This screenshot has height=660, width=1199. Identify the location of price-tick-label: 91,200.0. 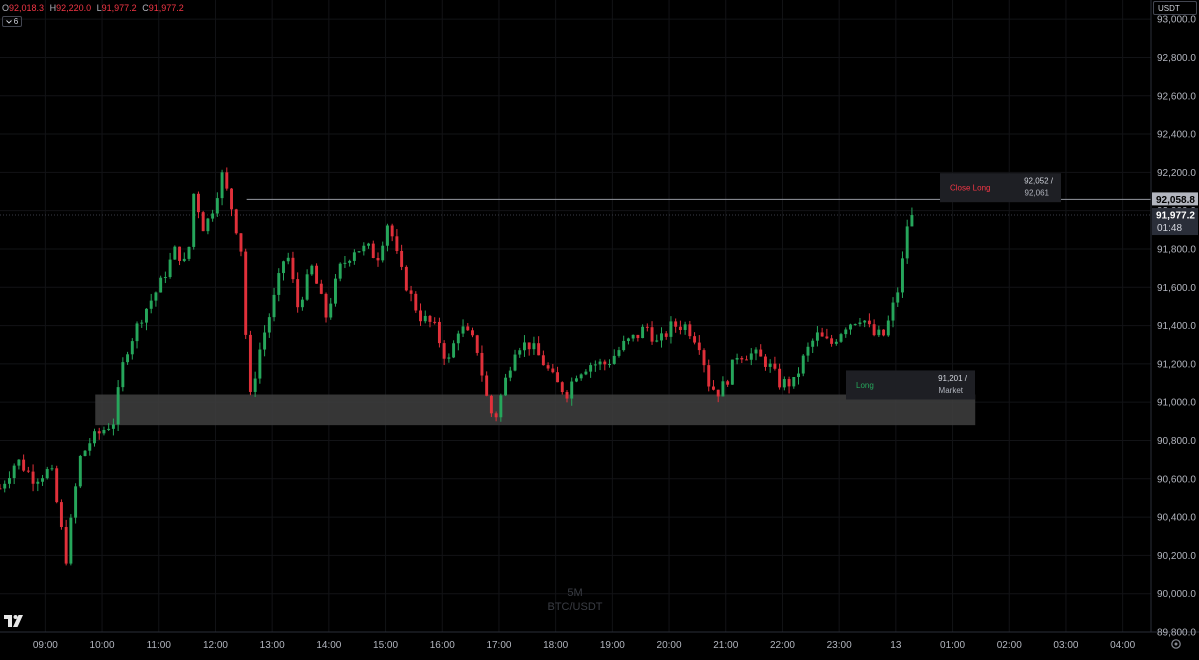
(1176, 364).